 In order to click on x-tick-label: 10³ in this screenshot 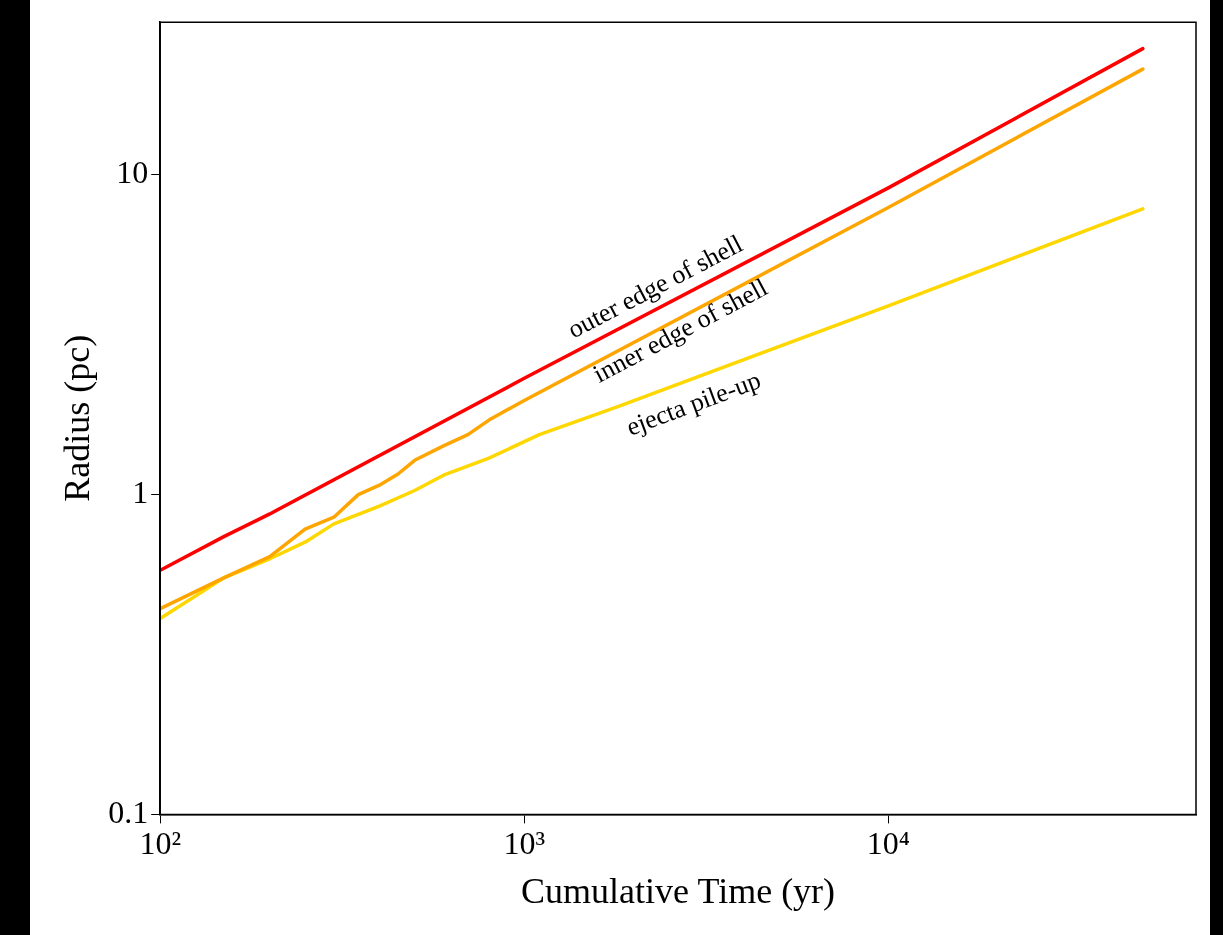, I will do `click(524, 843)`.